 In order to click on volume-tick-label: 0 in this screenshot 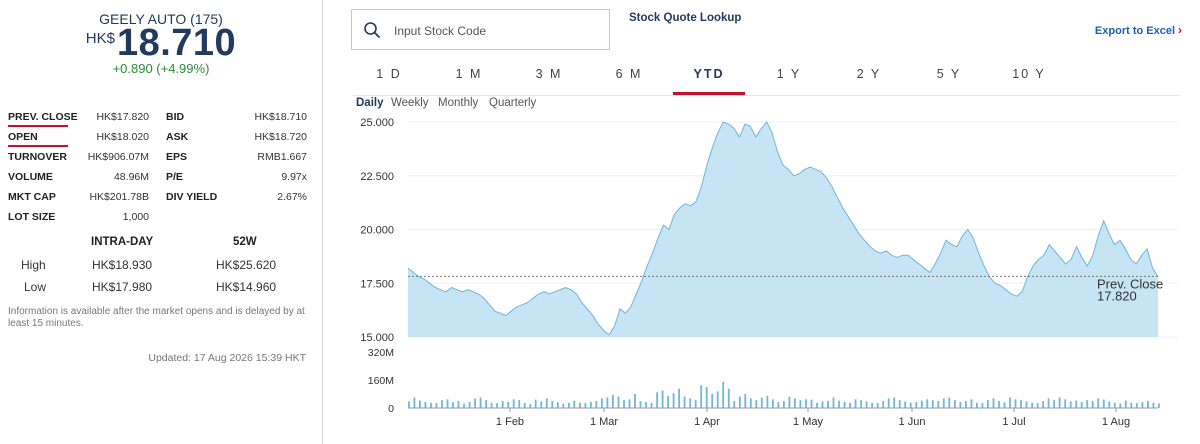, I will do `click(391, 409)`.